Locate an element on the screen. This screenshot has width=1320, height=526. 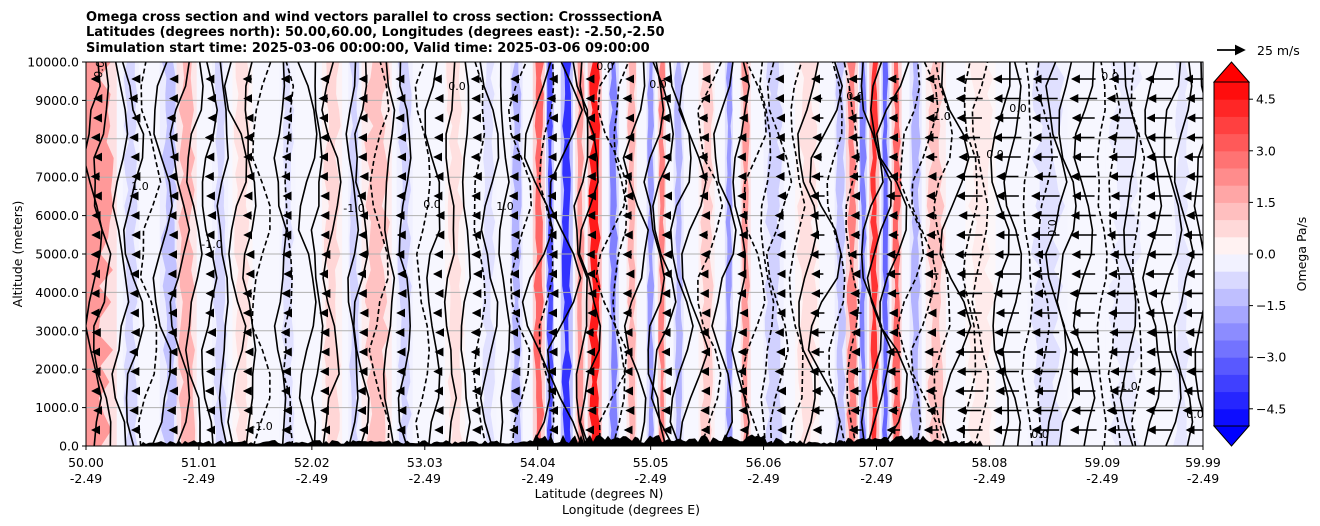
x-tick-label-latitude: 59.99 is located at coordinates (1203, 462).